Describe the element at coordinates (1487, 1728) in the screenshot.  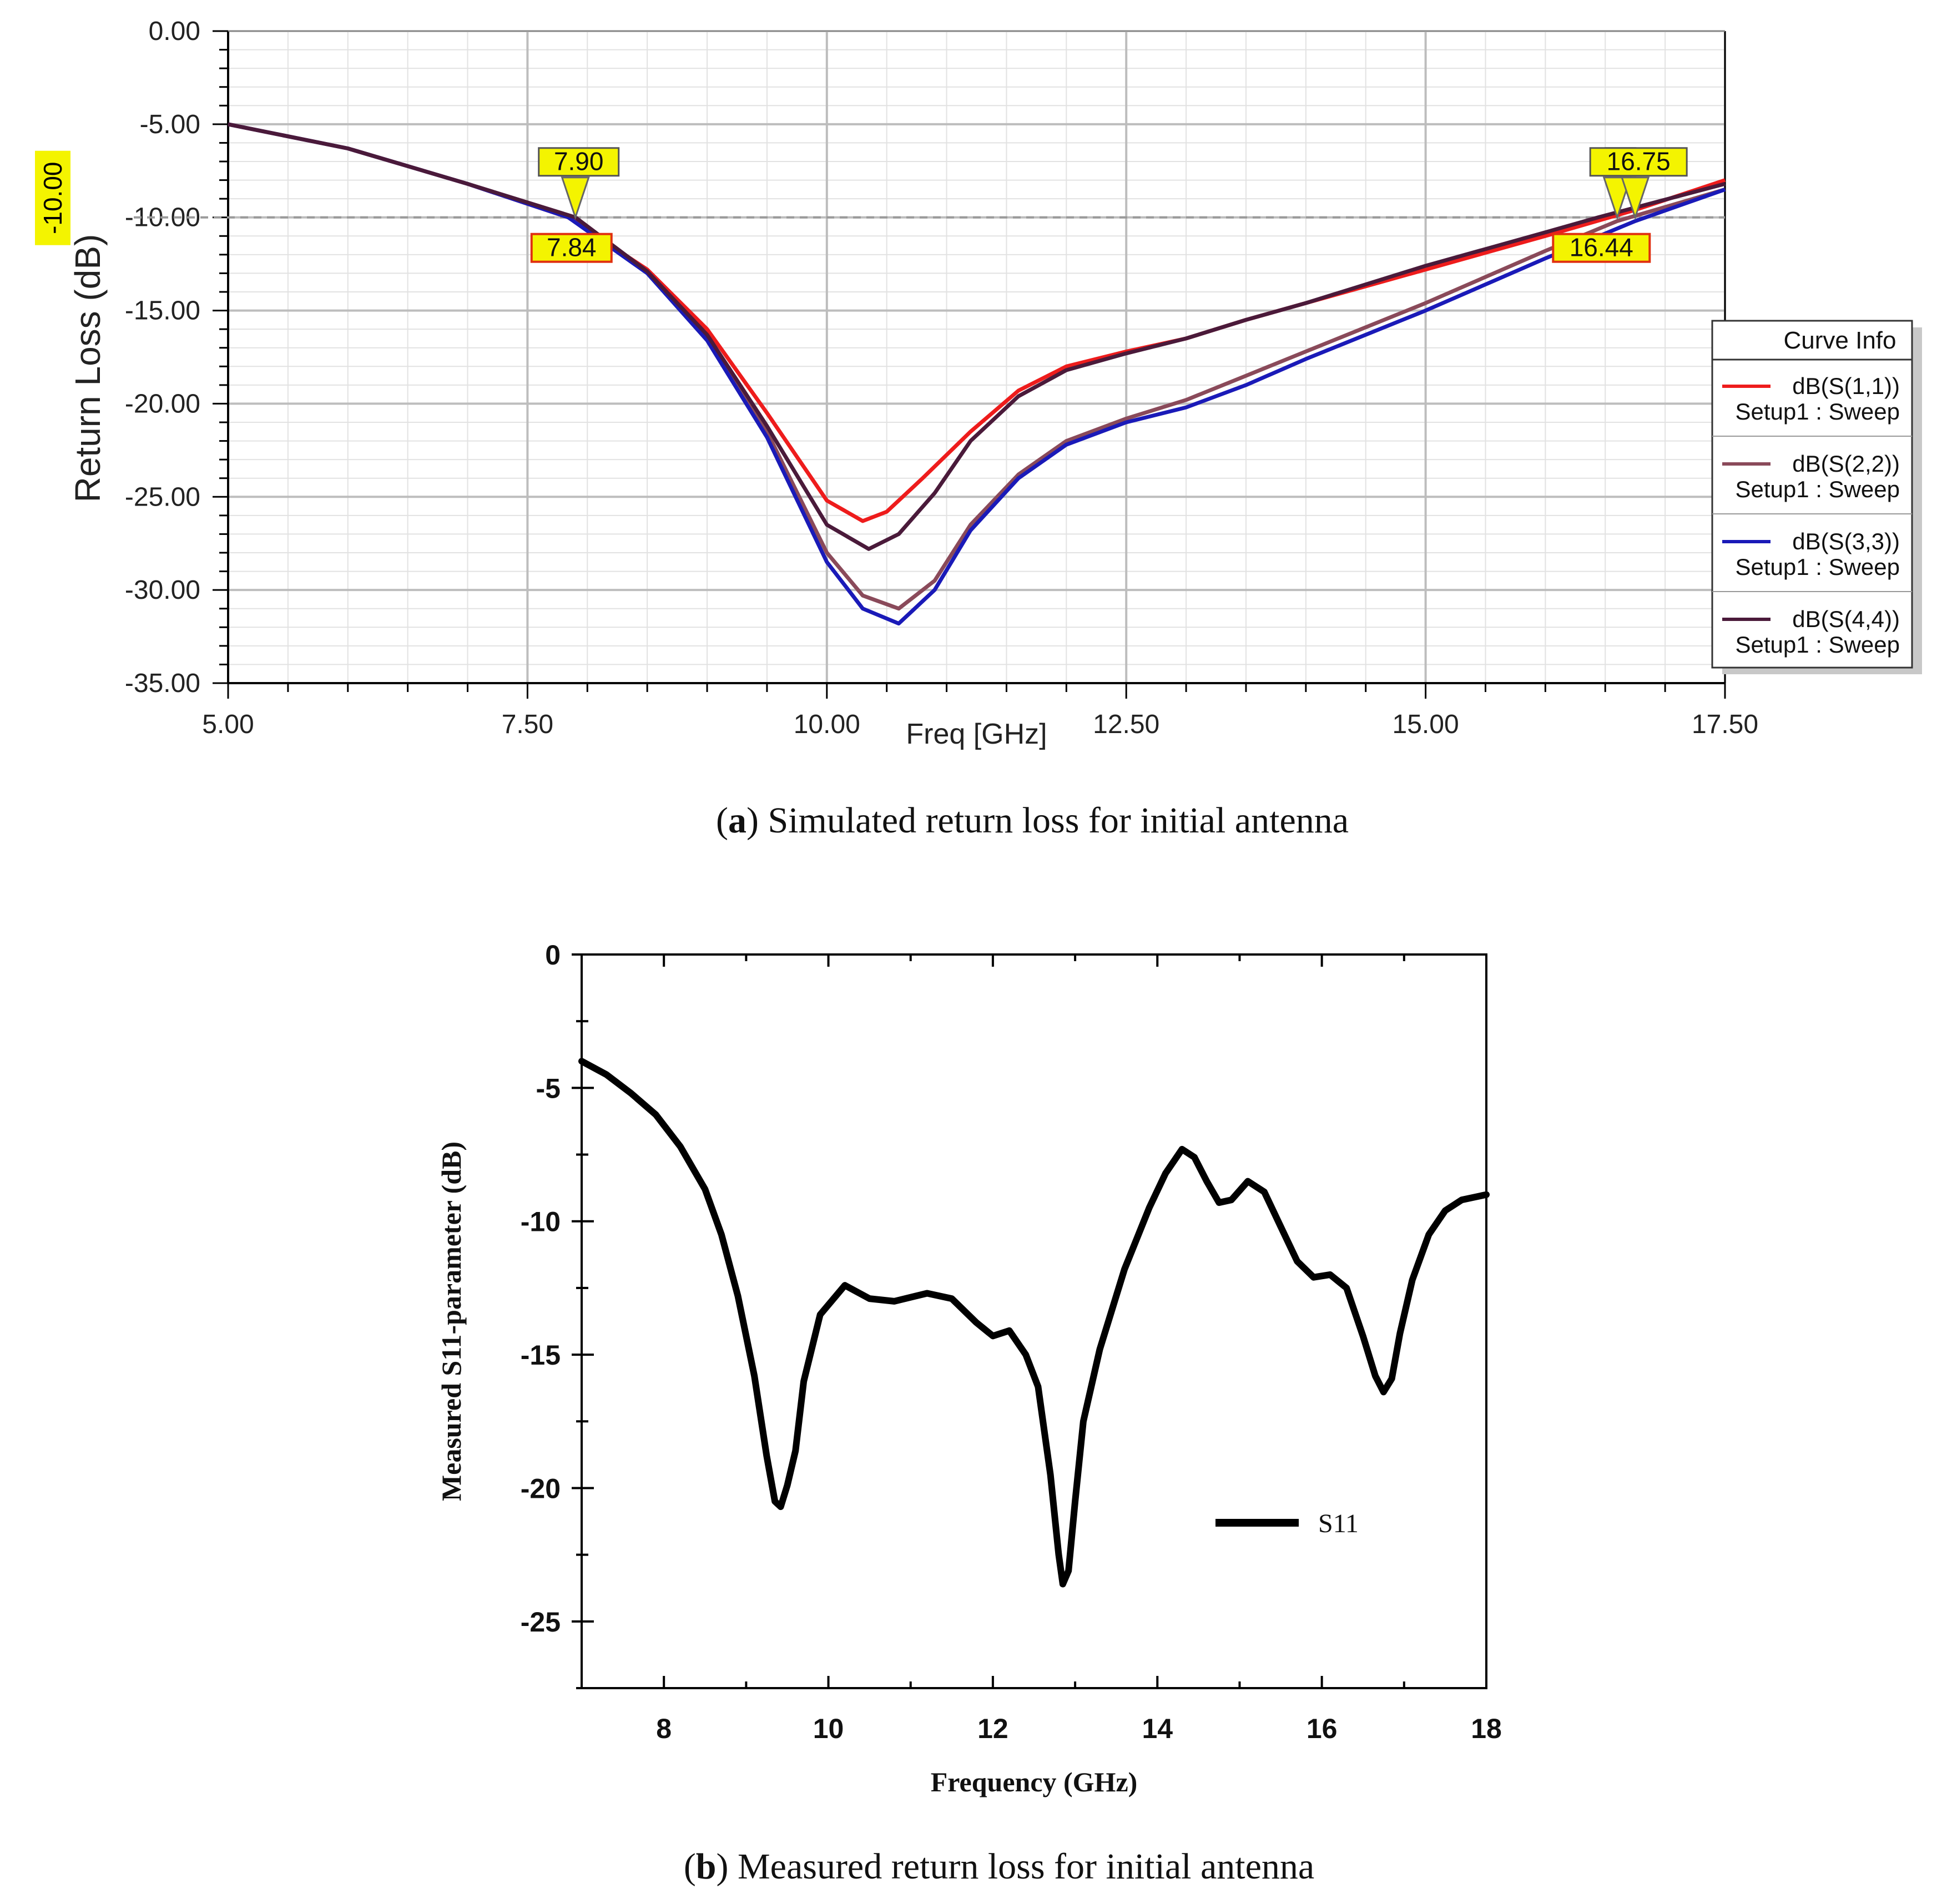
I see `x-tick-label: 18` at that location.